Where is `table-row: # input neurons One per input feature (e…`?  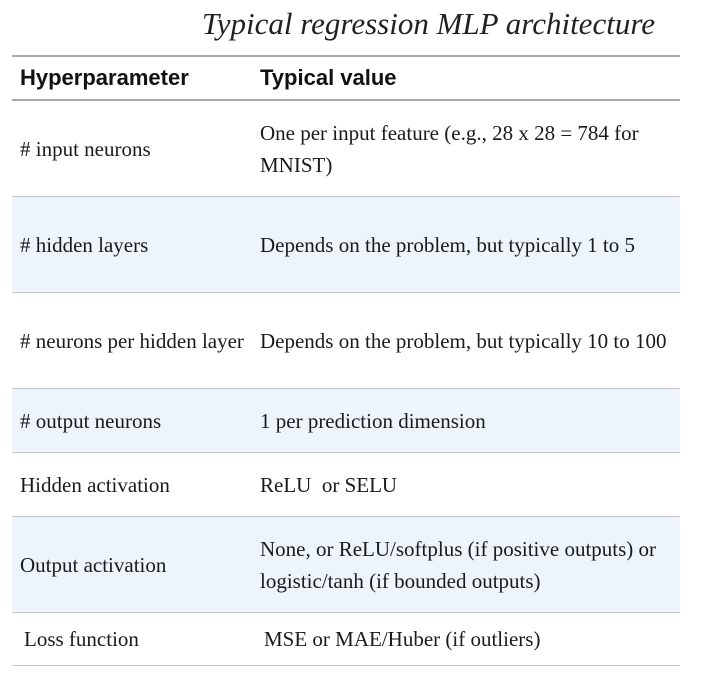 table-row: # input neurons One per input feature (e… is located at coordinates (346, 149).